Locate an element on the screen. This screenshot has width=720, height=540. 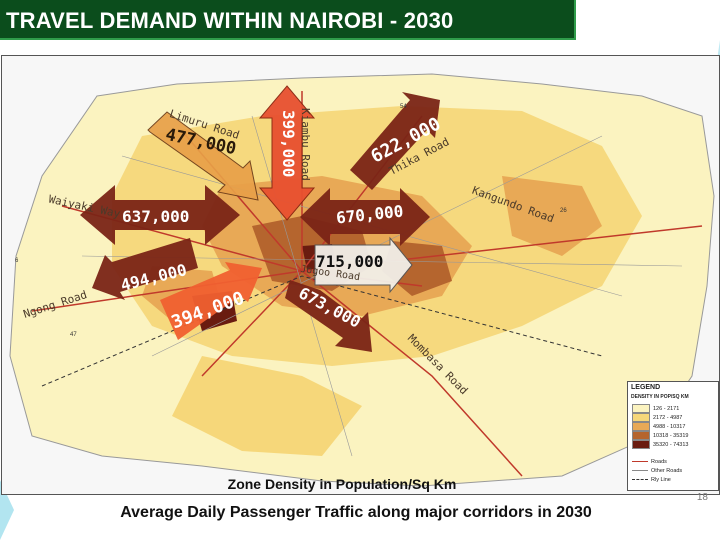
flow-value-waiyaki: 637,000 is located at coordinates (156, 216).